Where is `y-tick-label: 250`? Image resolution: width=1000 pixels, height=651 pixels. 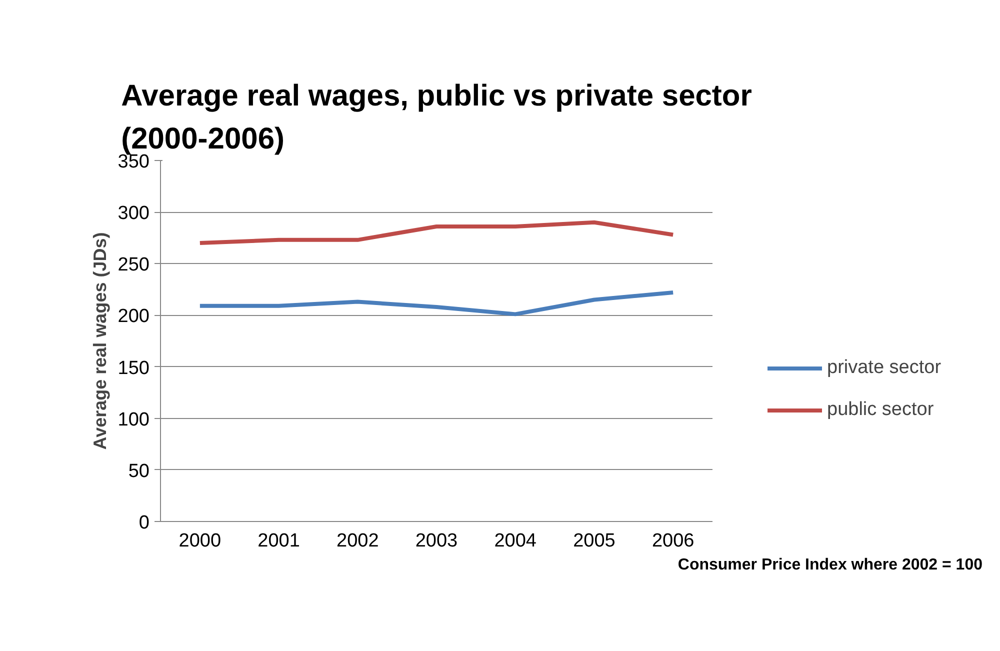
y-tick-label: 250 is located at coordinates (134, 265).